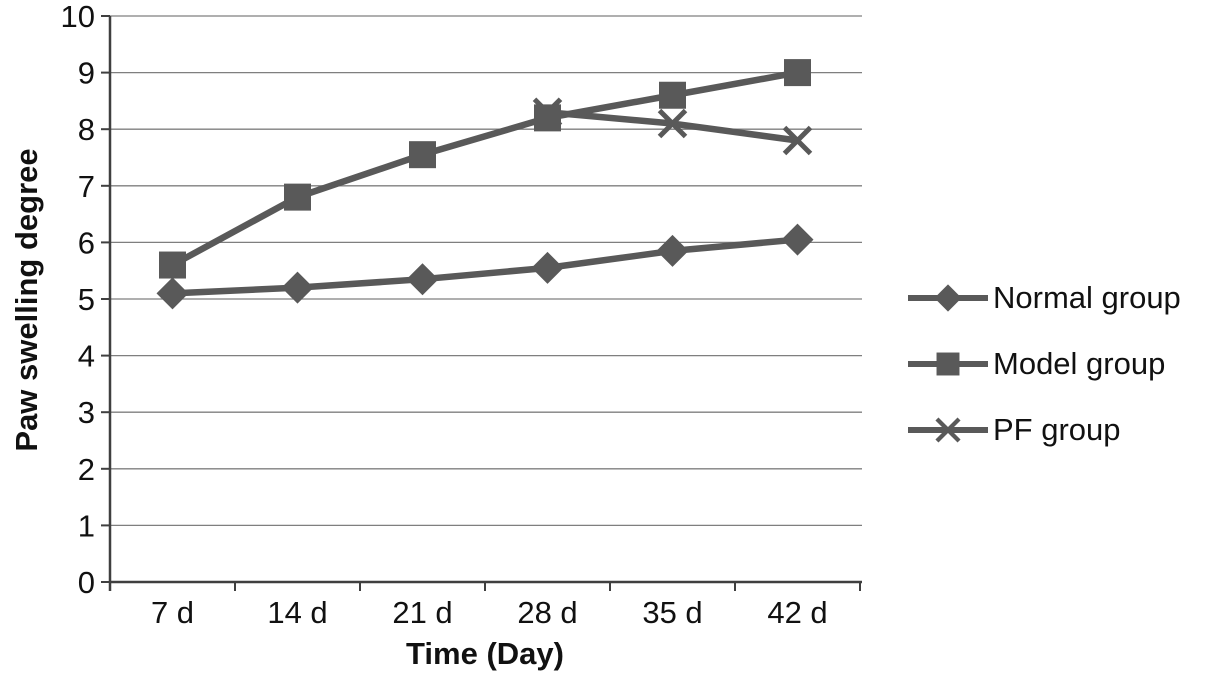 Image resolution: width=1205 pixels, height=685 pixels. I want to click on x-tick-label: 35 d, so click(672, 612).